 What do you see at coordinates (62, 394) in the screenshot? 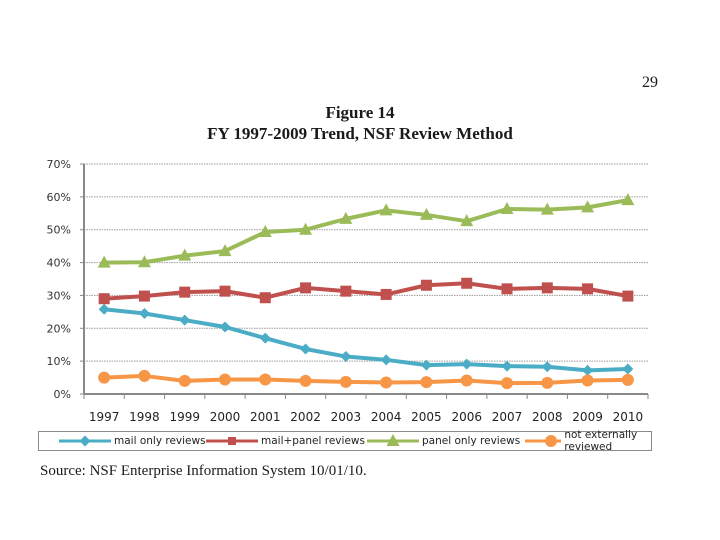
I see `y-tick-label: 0%` at bounding box center [62, 394].